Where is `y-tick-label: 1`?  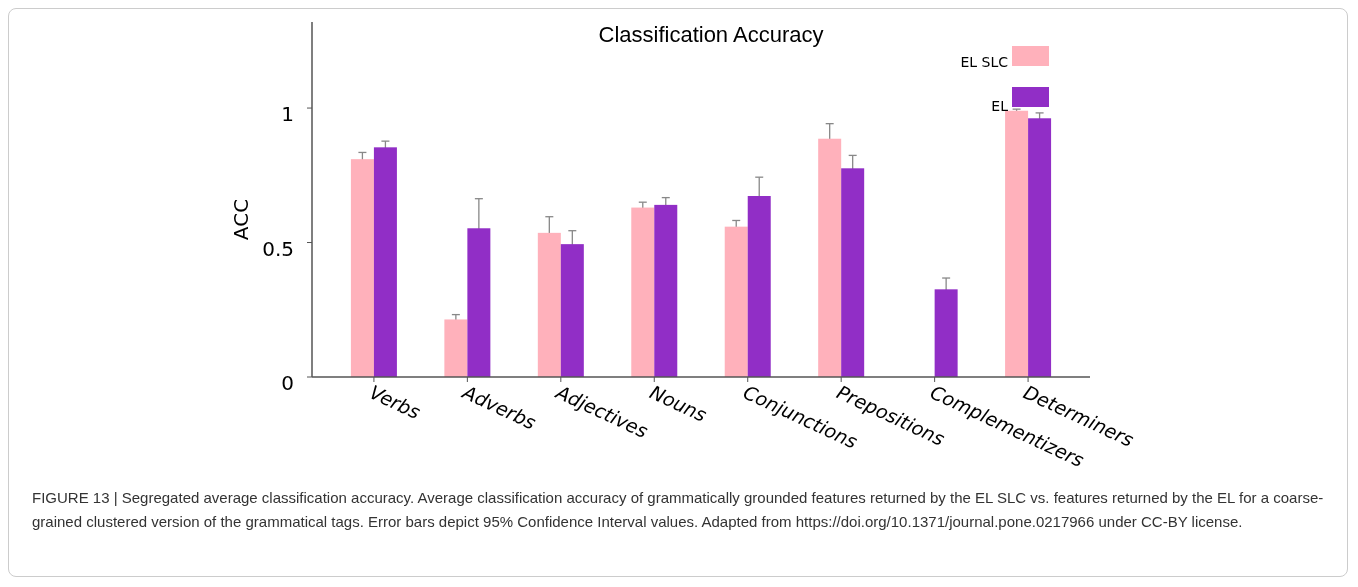
y-tick-label: 1 is located at coordinates (287, 114).